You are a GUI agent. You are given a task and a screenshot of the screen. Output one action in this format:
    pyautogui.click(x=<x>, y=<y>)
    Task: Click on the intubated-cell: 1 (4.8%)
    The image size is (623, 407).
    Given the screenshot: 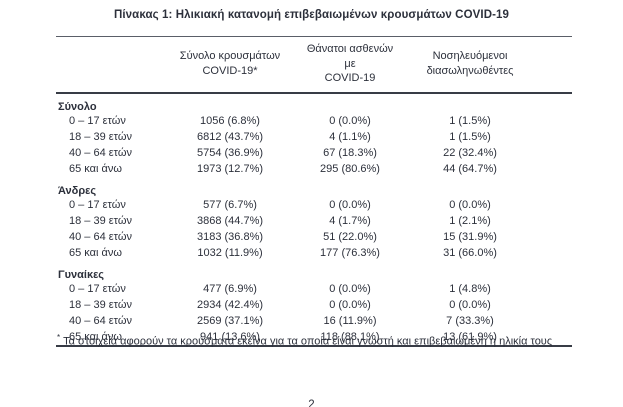 What is the action you would take?
    pyautogui.click(x=470, y=288)
    